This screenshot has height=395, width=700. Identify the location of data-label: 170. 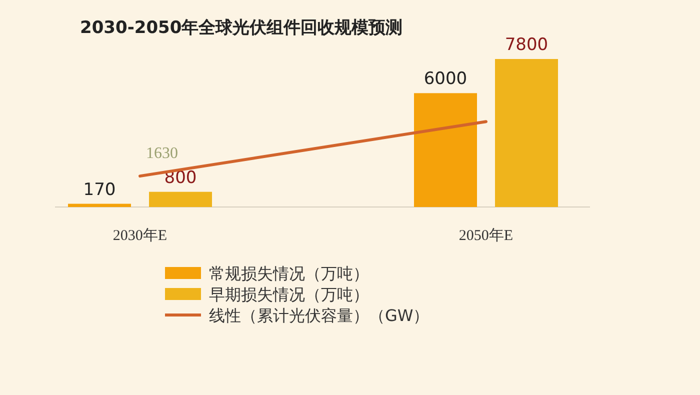
(99, 190).